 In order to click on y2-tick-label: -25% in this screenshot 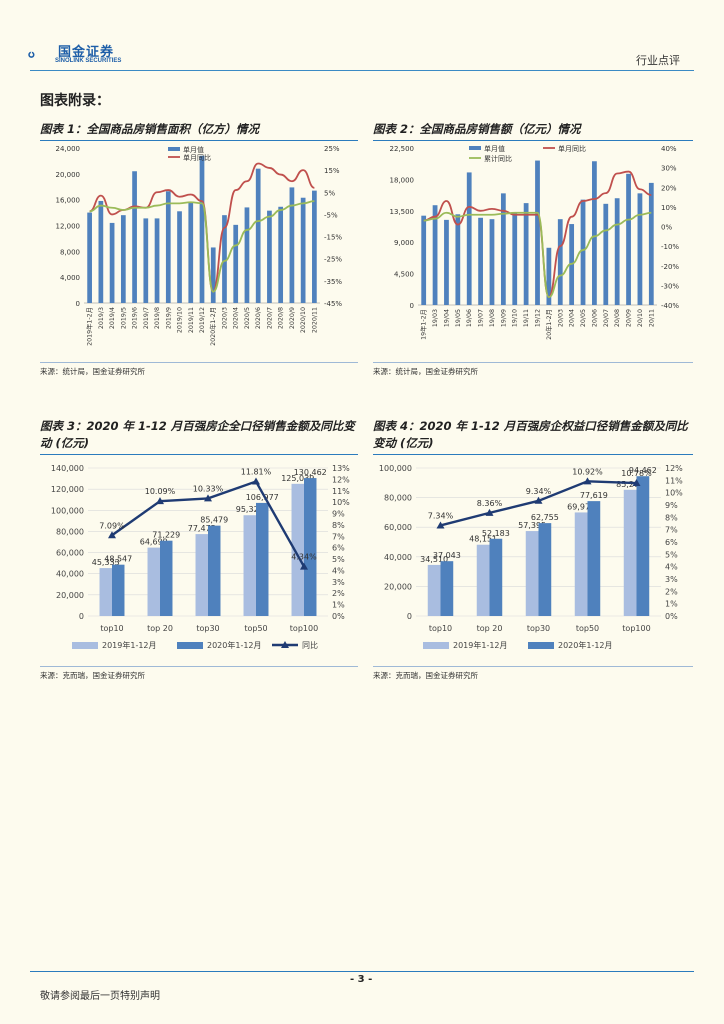, I will do `click(333, 260)`.